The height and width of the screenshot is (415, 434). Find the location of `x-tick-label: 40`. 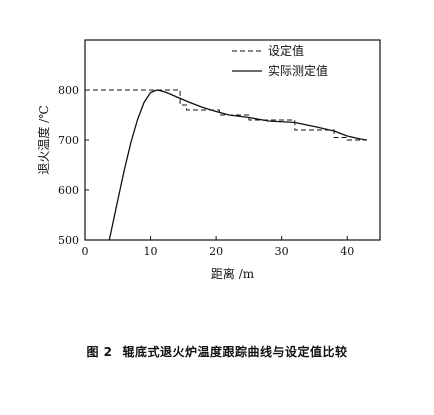

x-tick-label: 40 is located at coordinates (347, 251).